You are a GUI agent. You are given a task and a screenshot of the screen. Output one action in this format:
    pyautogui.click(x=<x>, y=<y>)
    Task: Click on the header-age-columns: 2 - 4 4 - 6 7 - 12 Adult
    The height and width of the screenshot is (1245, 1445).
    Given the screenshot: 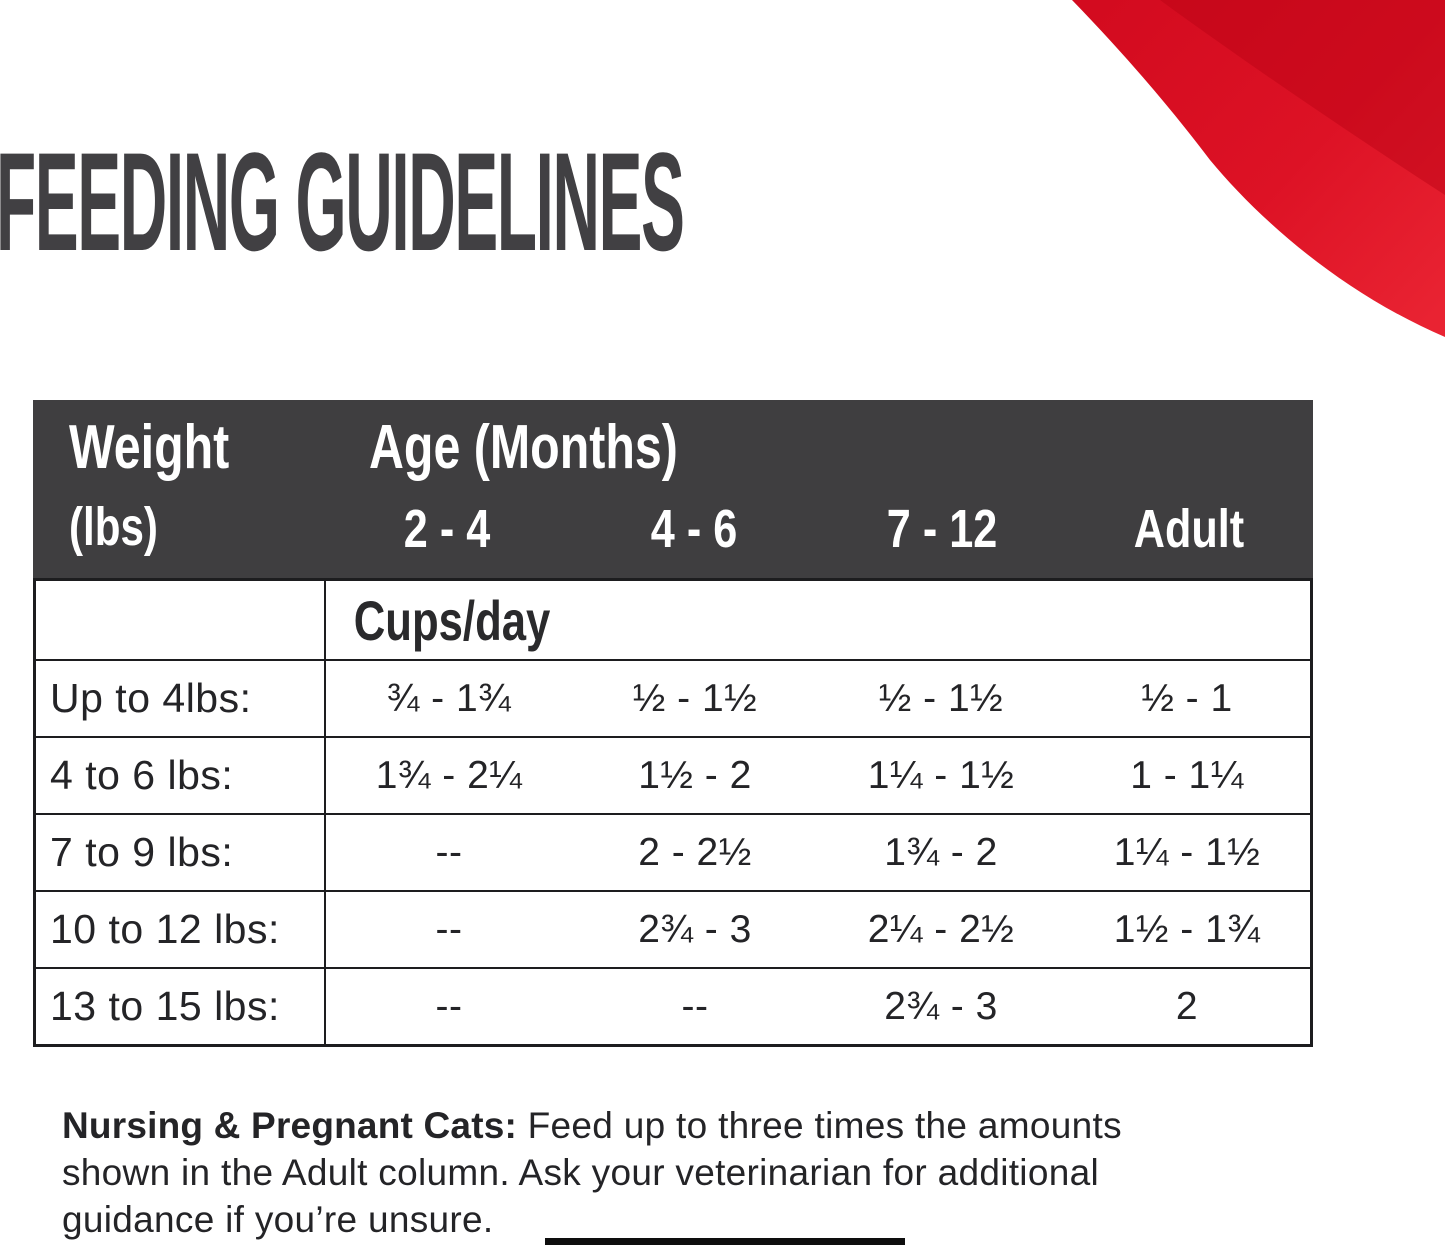 What is the action you would take?
    pyautogui.click(x=673, y=529)
    